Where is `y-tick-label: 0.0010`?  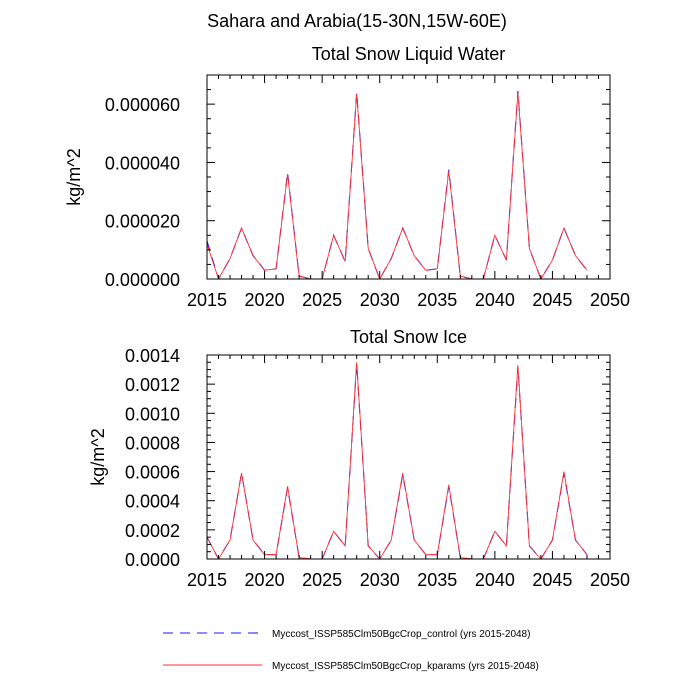
y-tick-label: 0.0010 is located at coordinates (152, 414).